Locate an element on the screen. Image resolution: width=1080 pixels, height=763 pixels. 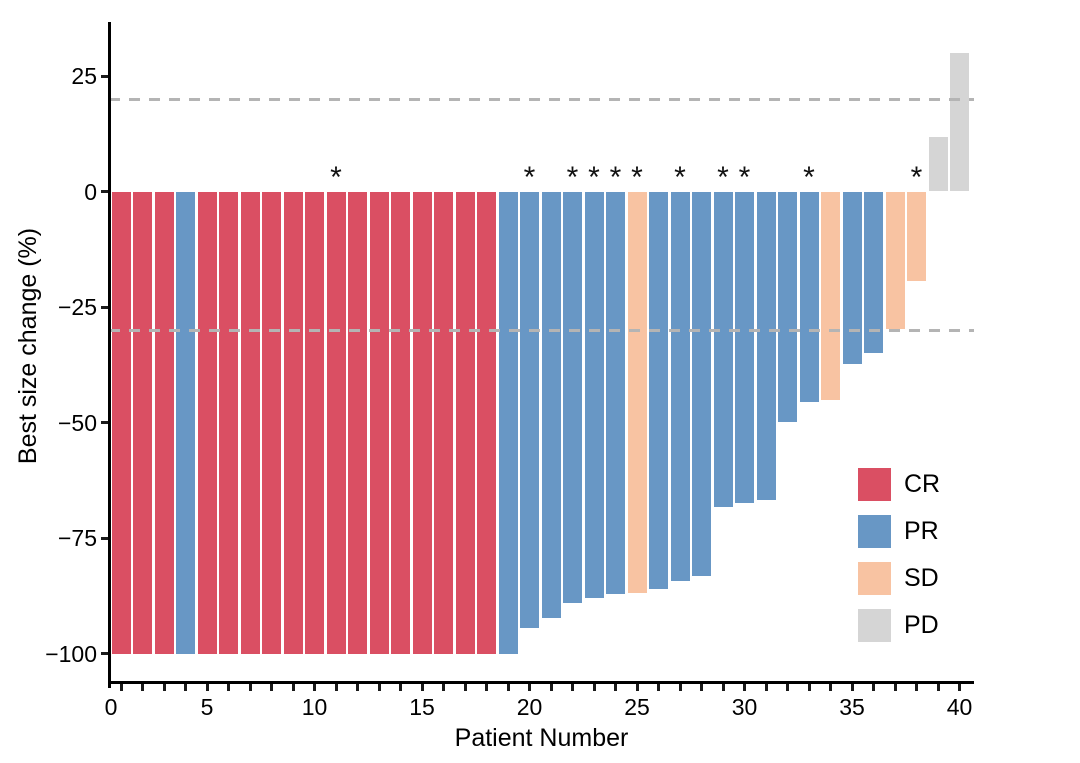
legend-swatch-cr is located at coordinates (874, 484).